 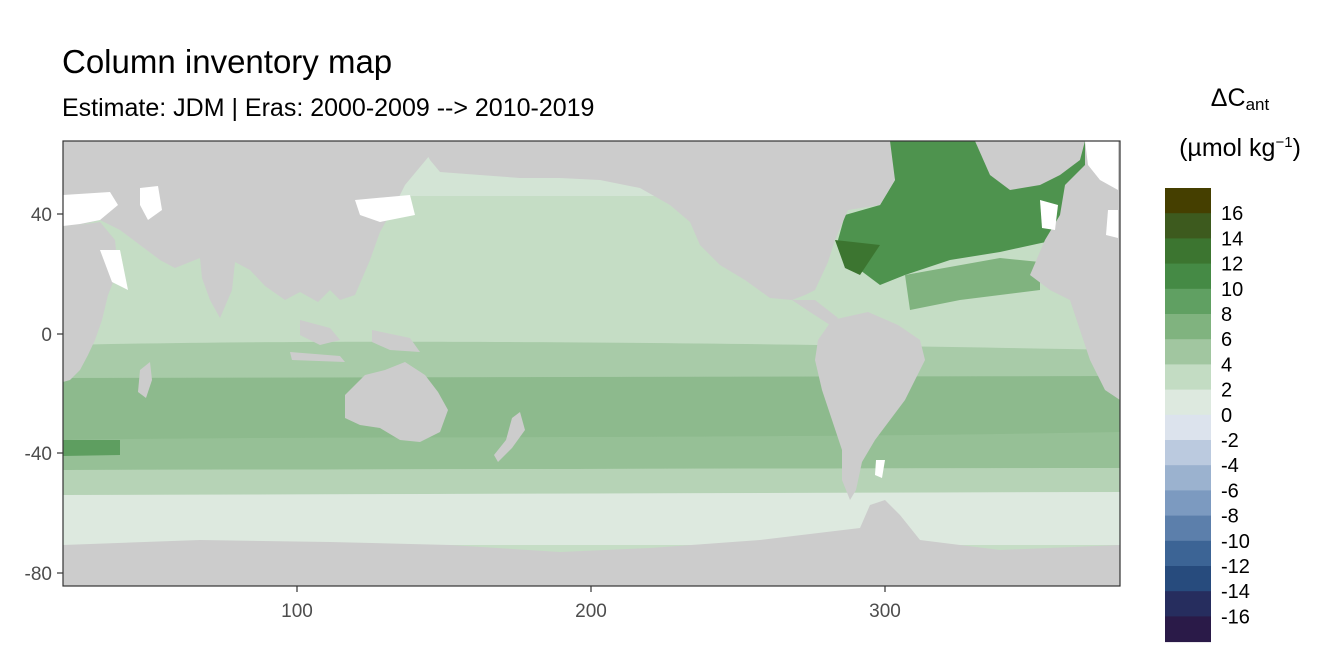 I want to click on land-africa, so click(x=90, y=302).